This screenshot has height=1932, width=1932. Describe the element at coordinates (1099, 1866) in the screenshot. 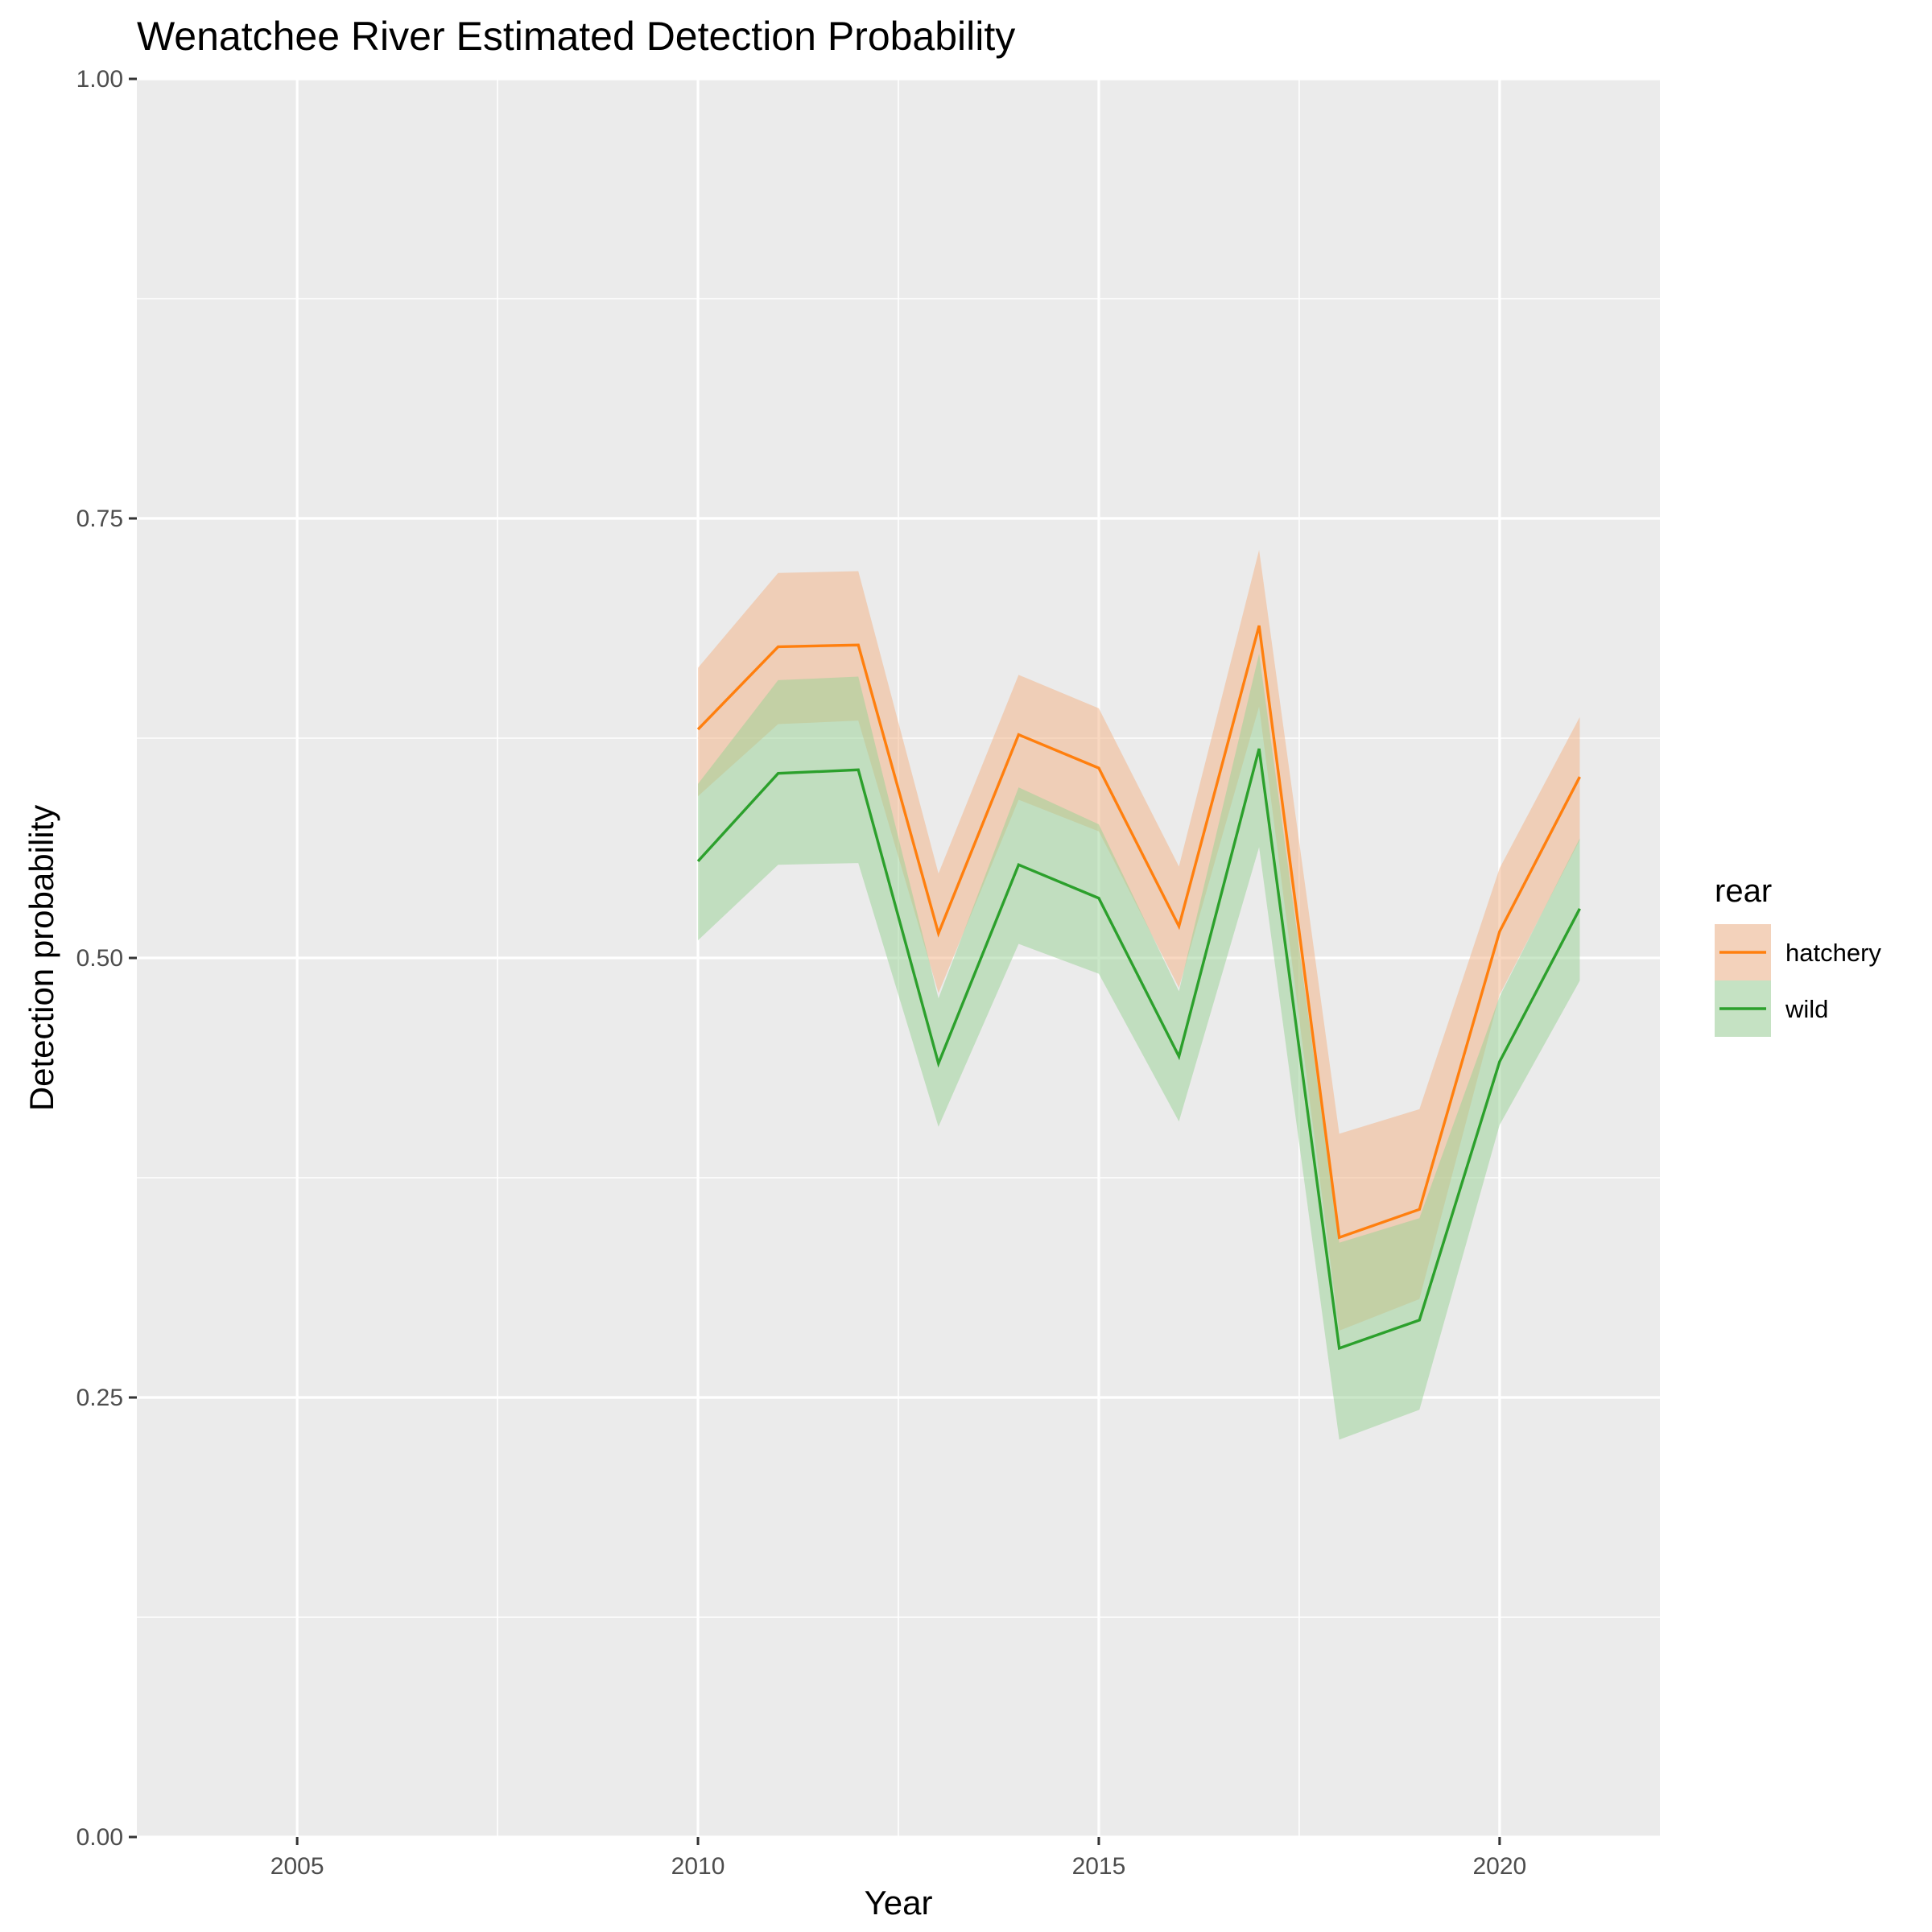

I see `x-tick-label: 2015` at that location.